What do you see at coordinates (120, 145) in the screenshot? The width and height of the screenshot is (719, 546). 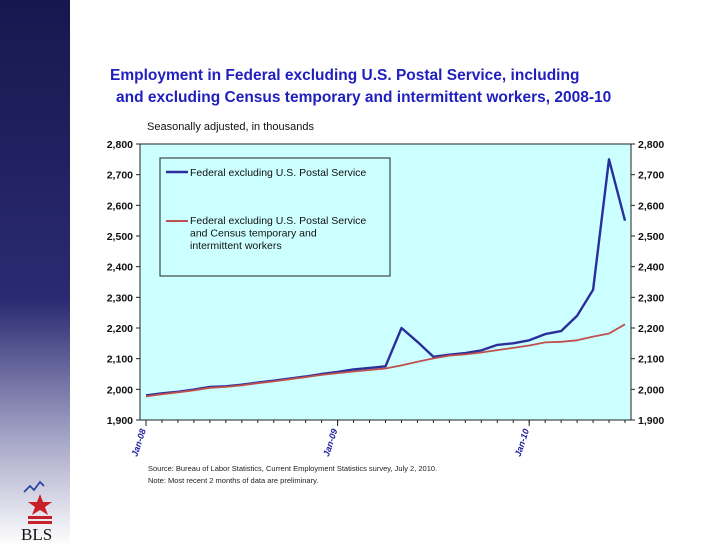 I see `y-tick-label-left: 2,800` at bounding box center [120, 145].